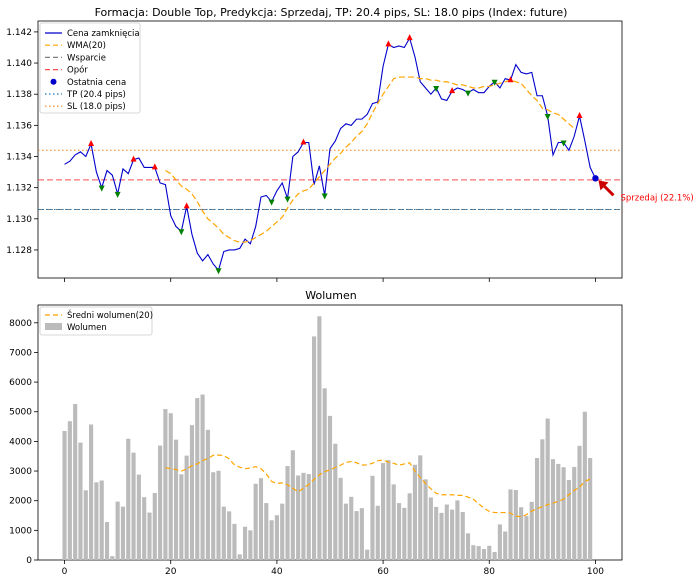  Describe the element at coordinates (20, 442) in the screenshot. I see `y-tick-label: 4000` at that location.